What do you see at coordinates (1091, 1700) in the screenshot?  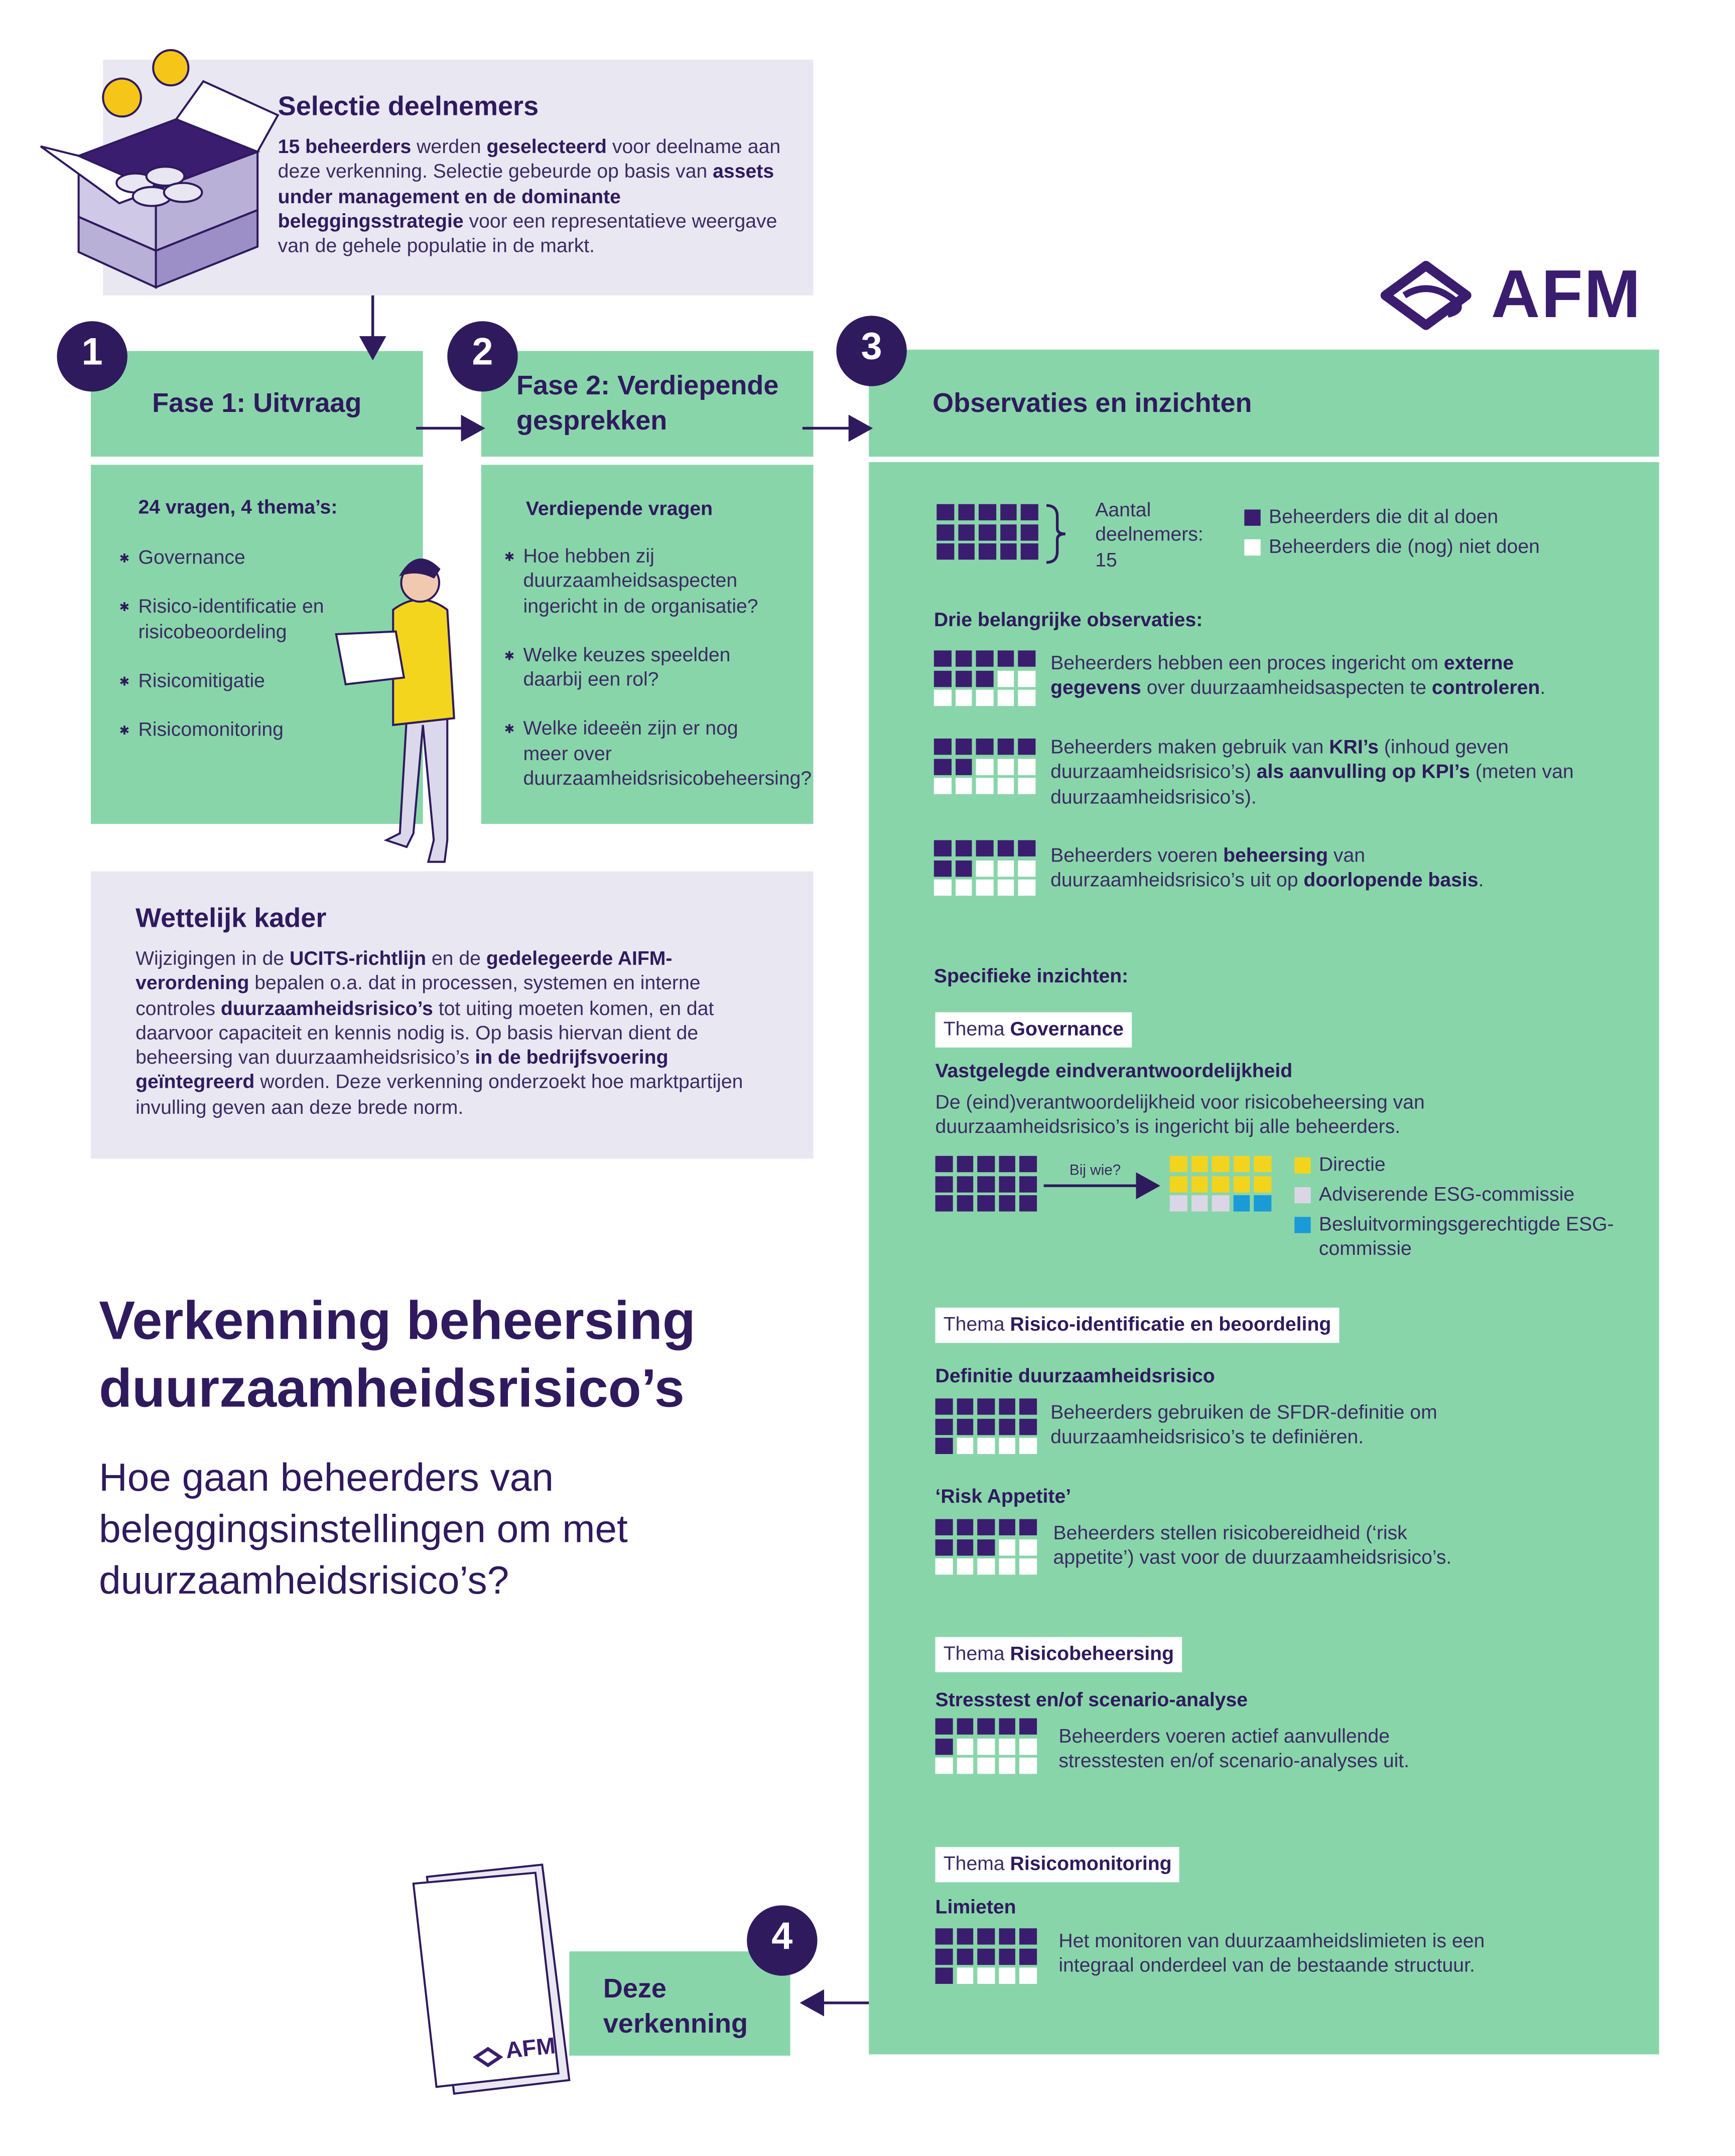 I see `block-title: Stresstest en/of scenario-analyse` at bounding box center [1091, 1700].